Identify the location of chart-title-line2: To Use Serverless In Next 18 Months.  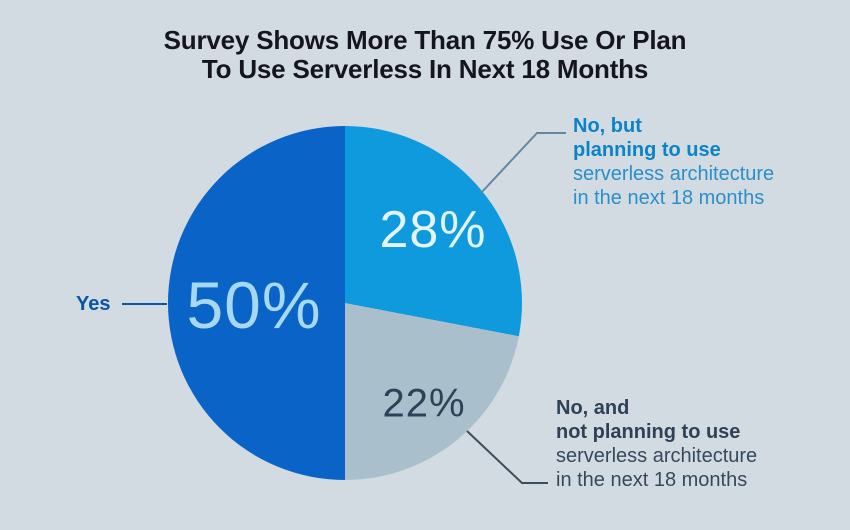
(425, 69).